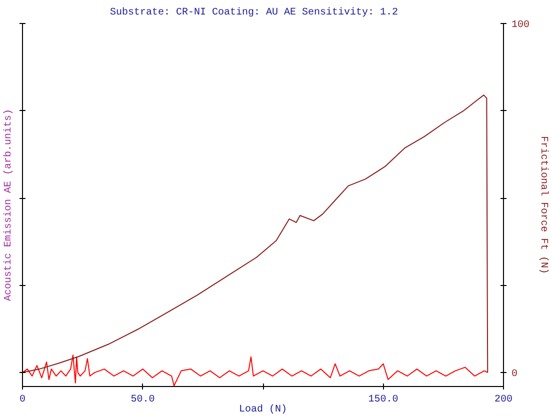 The width and height of the screenshot is (551, 418). I want to click on x-tick-label: 0, so click(23, 400).